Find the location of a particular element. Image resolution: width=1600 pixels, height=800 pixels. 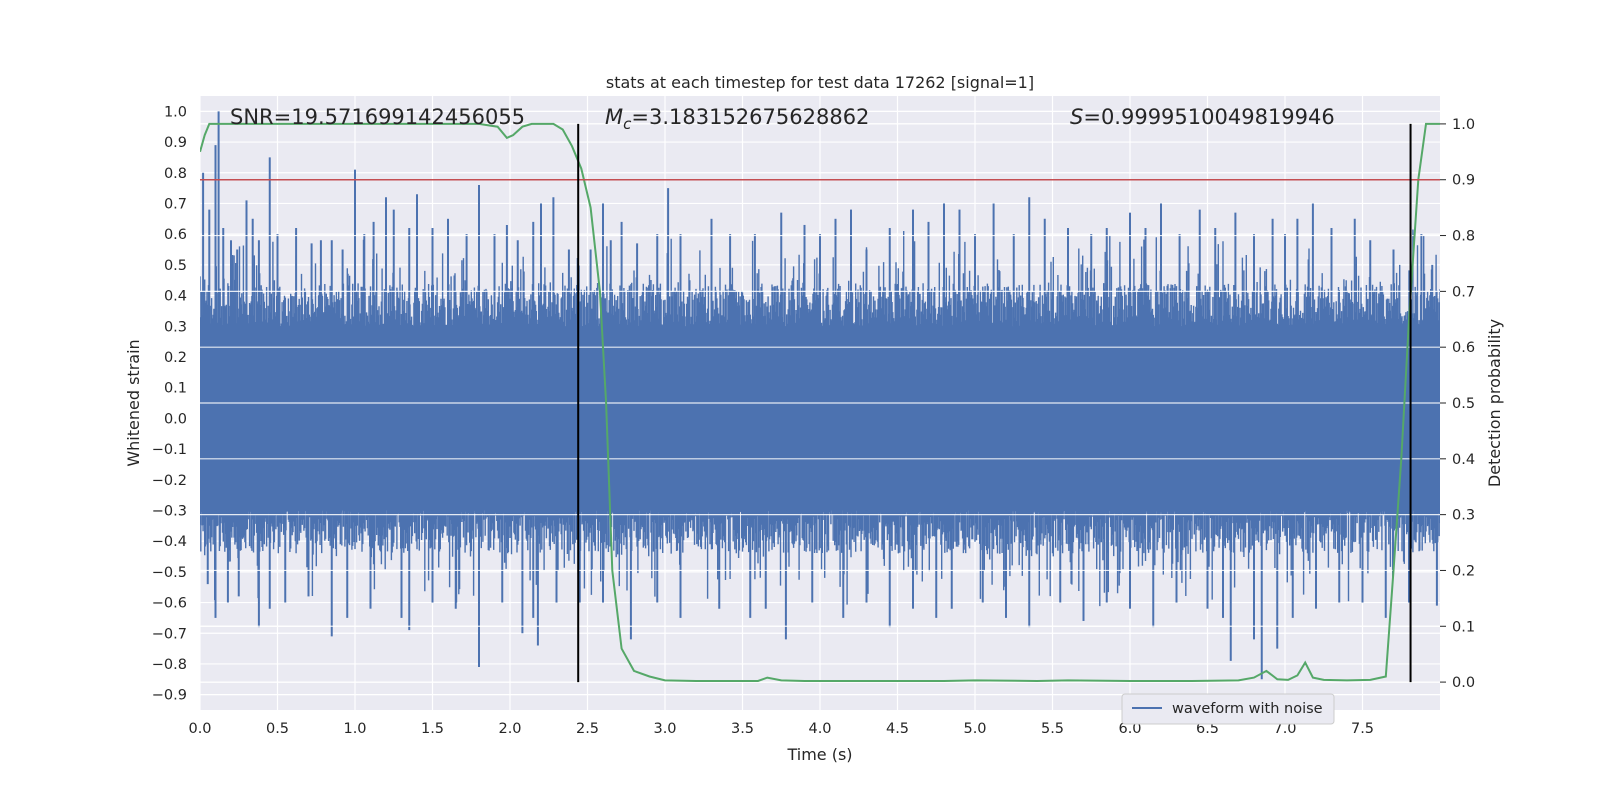

score-value: =0.9999510049819946 is located at coordinates (1208, 117).